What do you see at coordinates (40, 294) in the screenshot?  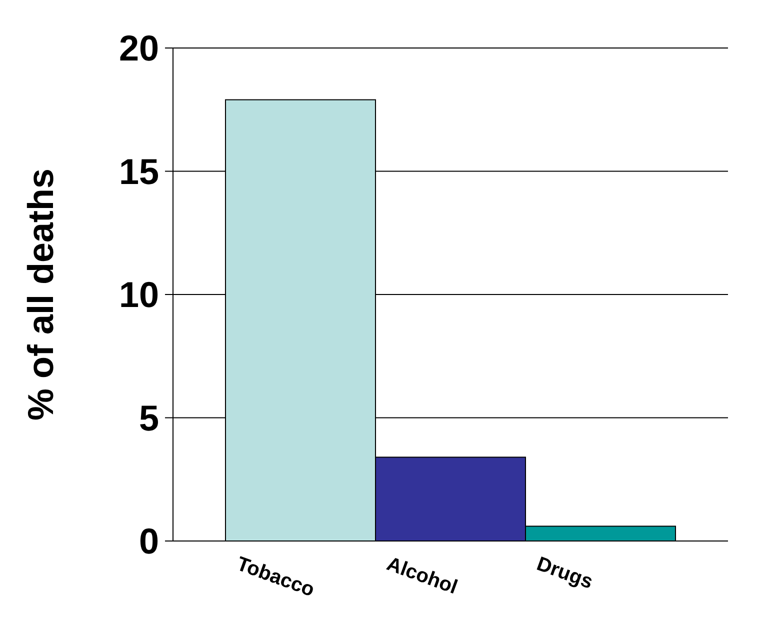 I see `y-axis-title: % of all deaths` at bounding box center [40, 294].